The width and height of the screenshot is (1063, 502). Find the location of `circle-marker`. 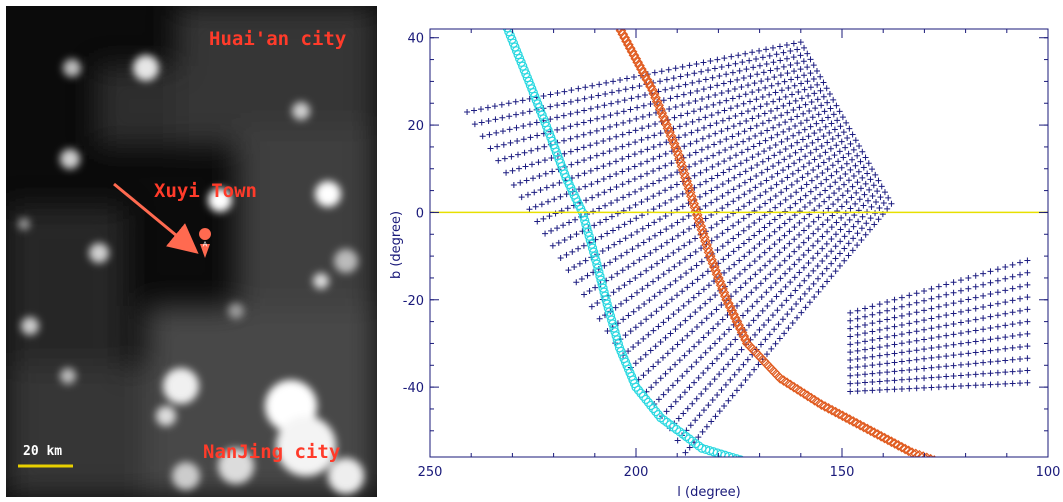

circle-marker is located at coordinates (507, 31).